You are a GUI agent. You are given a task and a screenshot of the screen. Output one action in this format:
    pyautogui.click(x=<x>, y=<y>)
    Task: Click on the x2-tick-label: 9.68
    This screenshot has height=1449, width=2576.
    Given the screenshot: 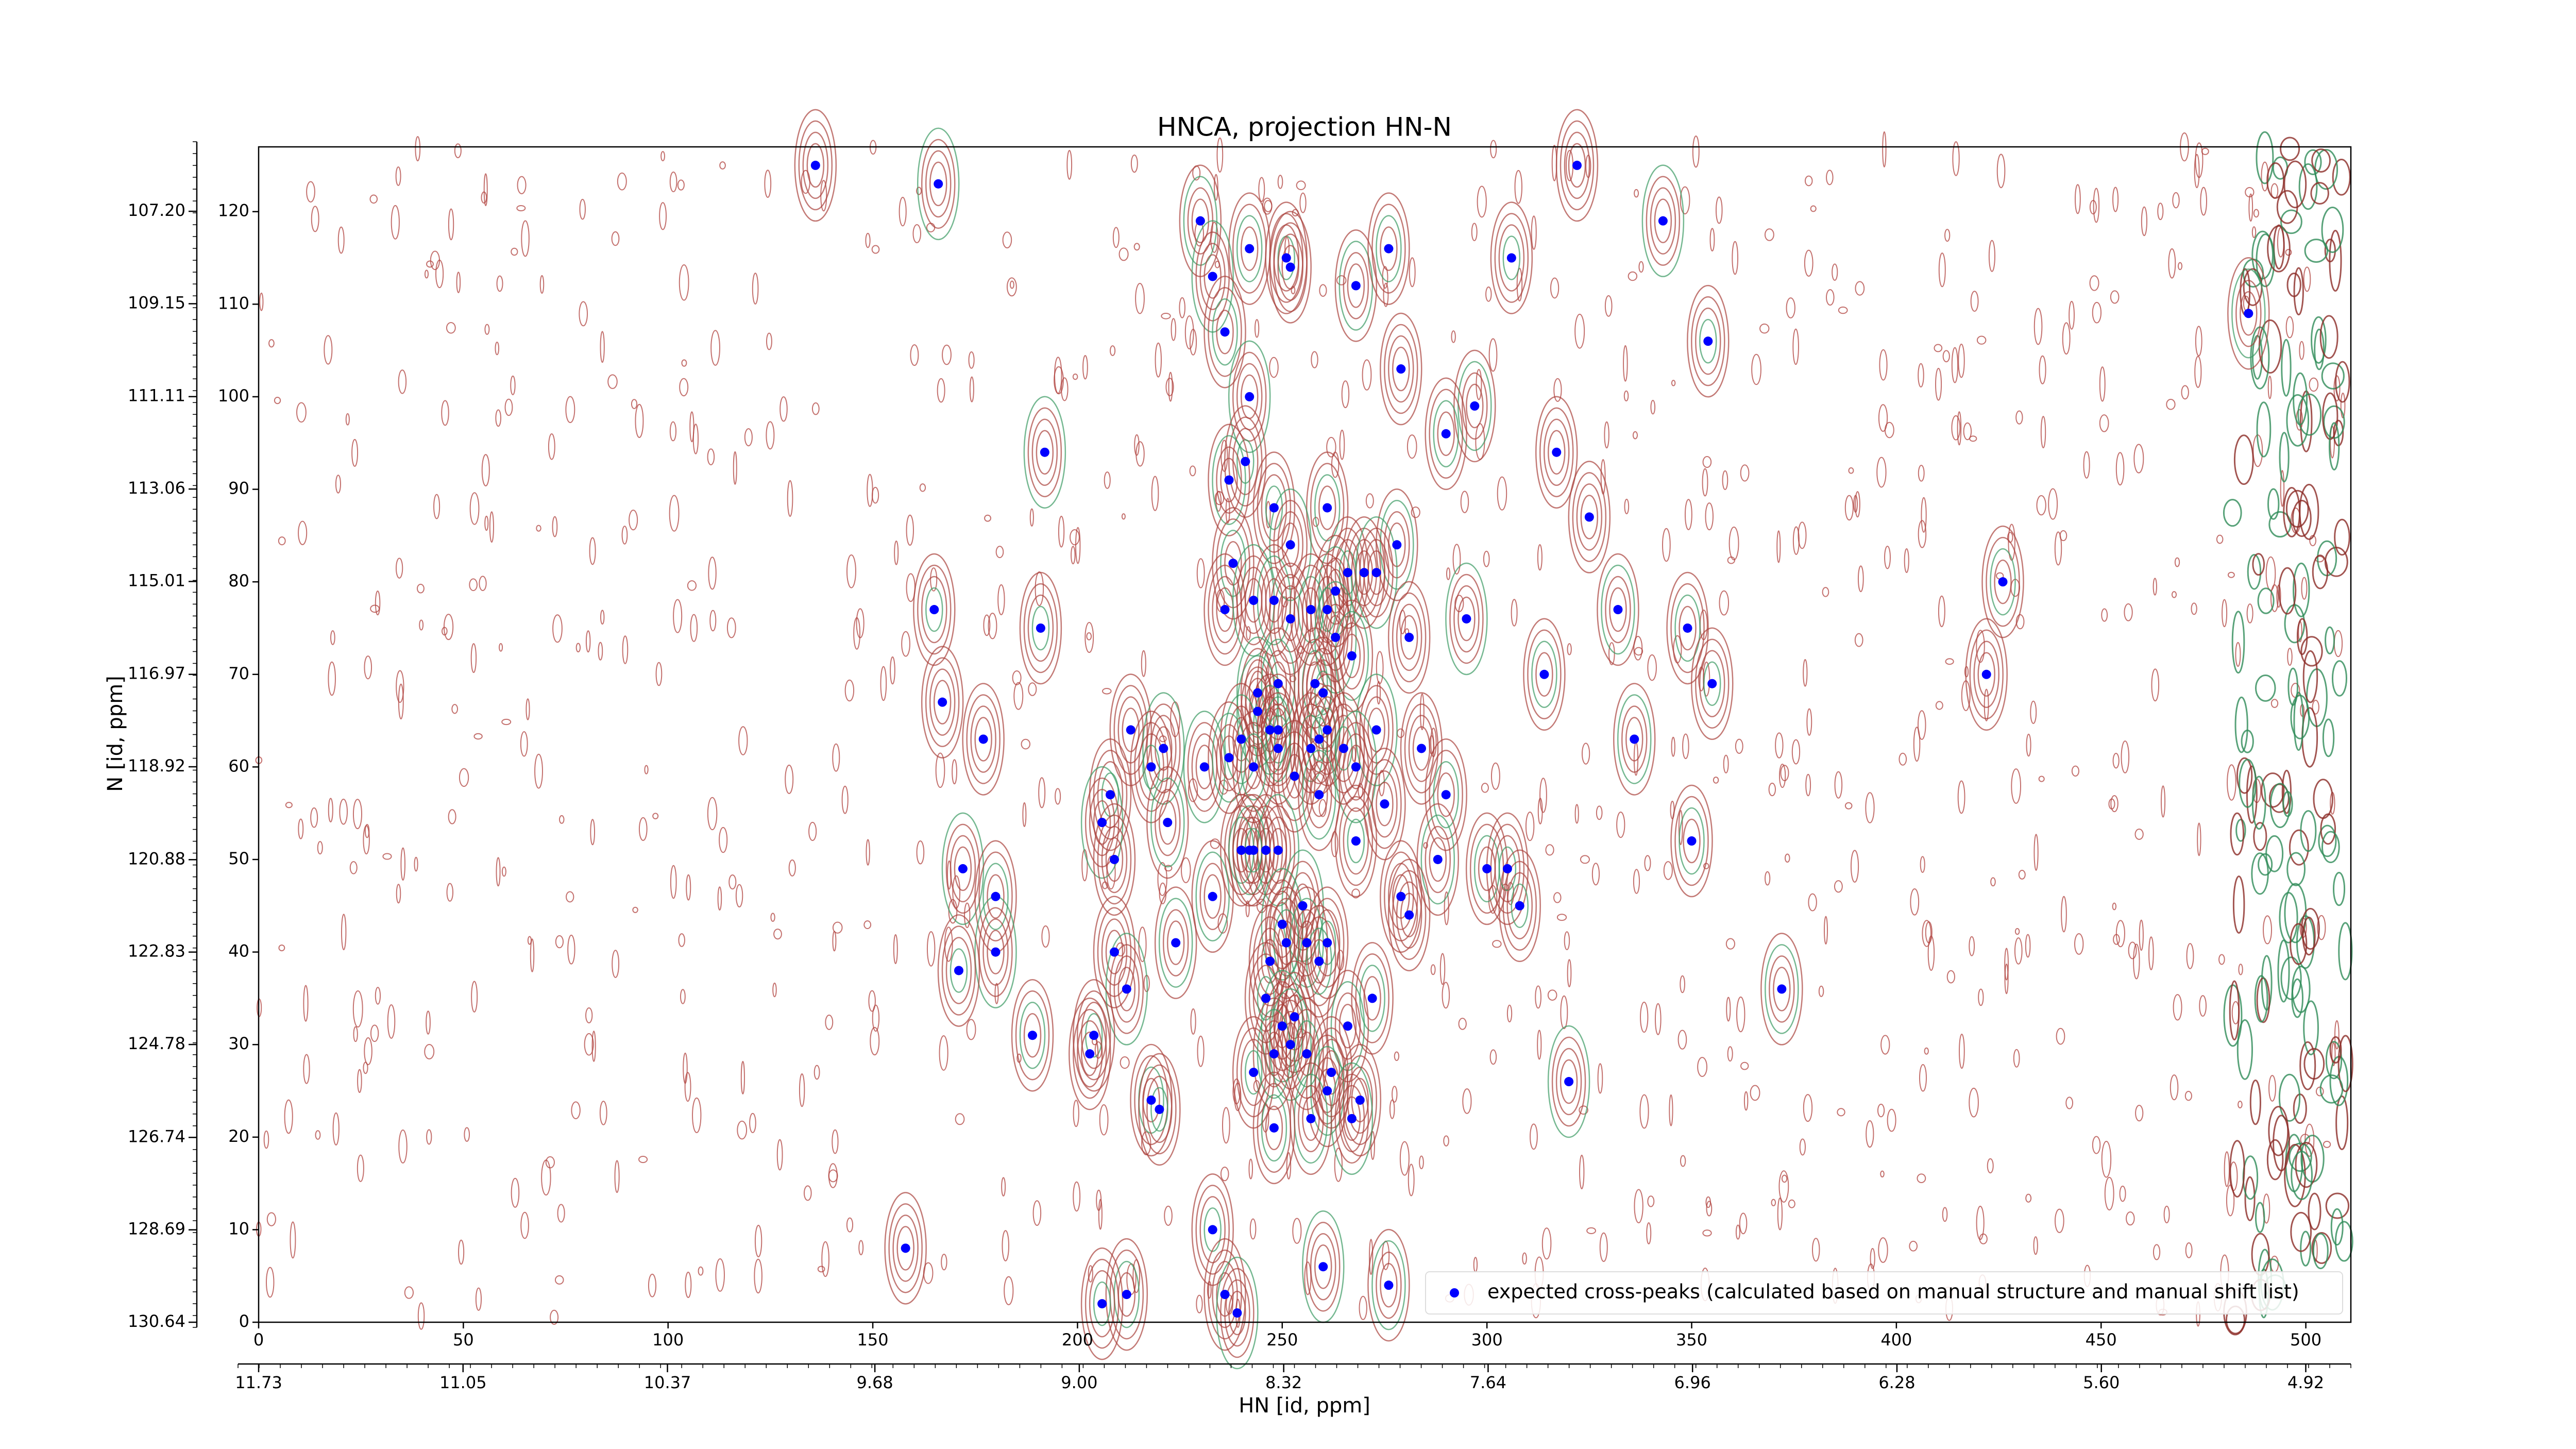 What is the action you would take?
    pyautogui.click(x=875, y=1382)
    